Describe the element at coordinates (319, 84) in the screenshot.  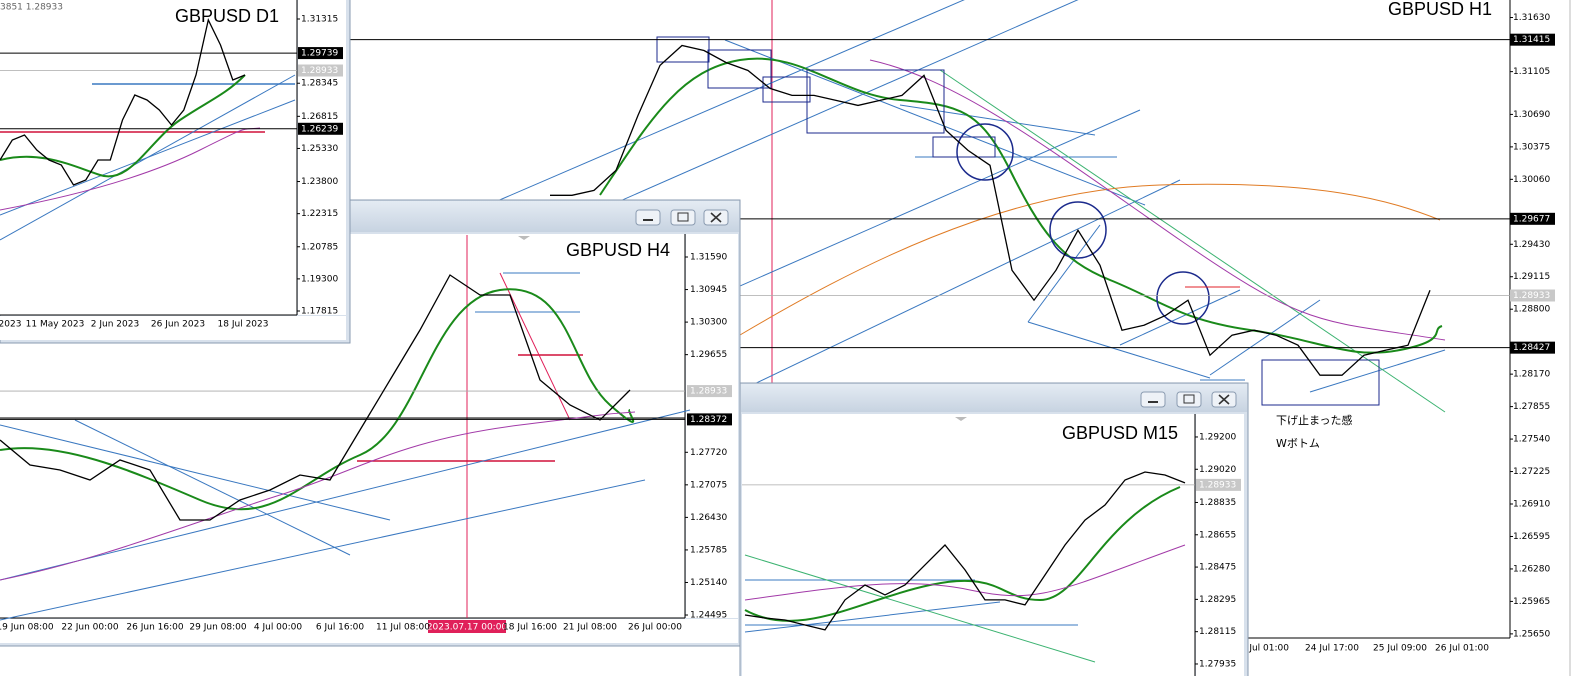
I see `y-tick-label: 1.28345` at that location.